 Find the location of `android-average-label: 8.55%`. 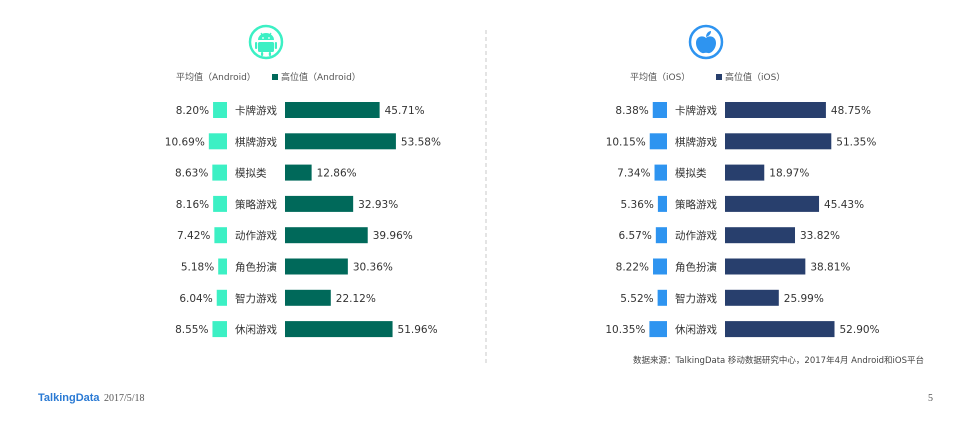

android-average-label: 8.55% is located at coordinates (191, 330).